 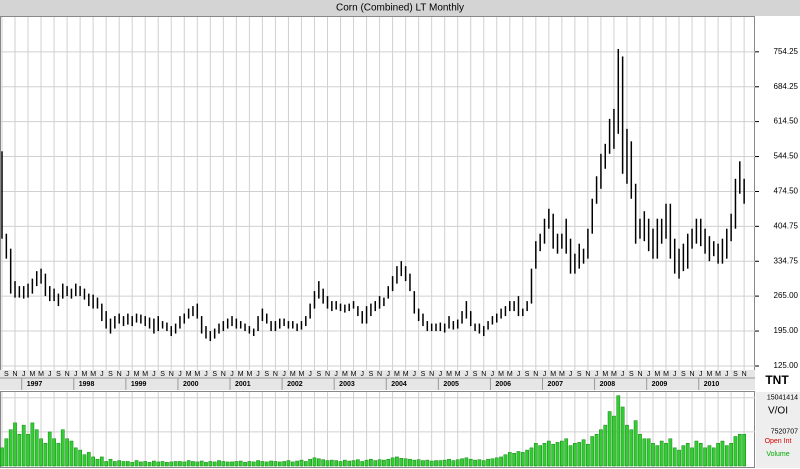 I want to click on year-label: 2009, so click(x=660, y=384).